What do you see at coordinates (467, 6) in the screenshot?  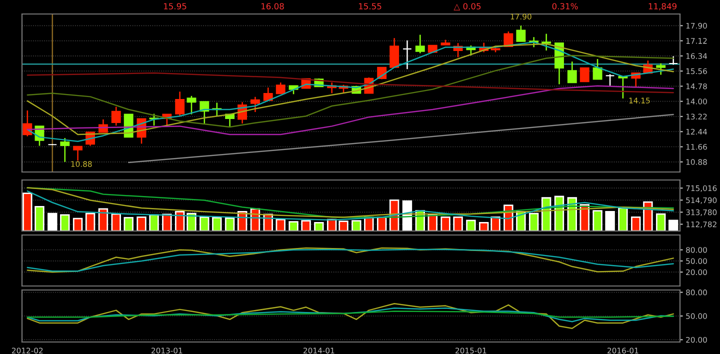 I see `text: △ 0.05` at bounding box center [467, 6].